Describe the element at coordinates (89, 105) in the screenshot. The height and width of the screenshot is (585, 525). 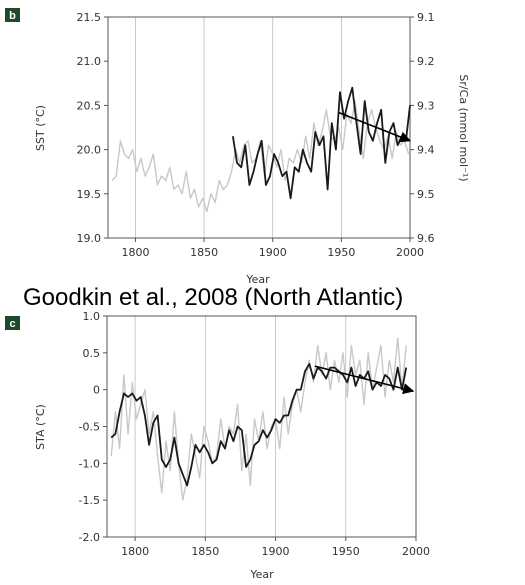
I see `panel-b-y-tick-label: 20.5` at that location.